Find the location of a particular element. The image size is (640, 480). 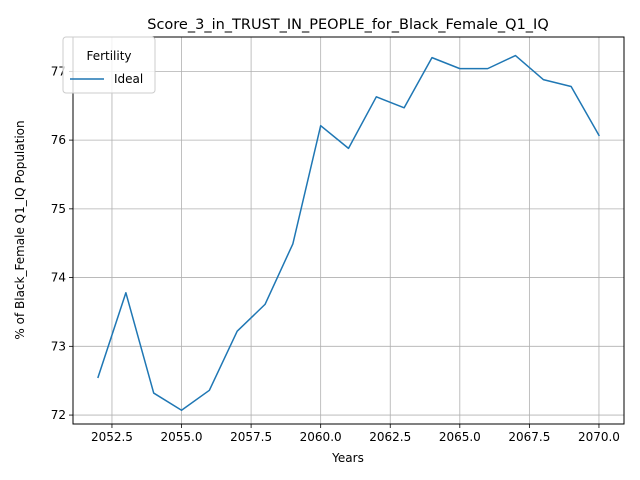

y-tick-label: 73 is located at coordinates (58, 346).